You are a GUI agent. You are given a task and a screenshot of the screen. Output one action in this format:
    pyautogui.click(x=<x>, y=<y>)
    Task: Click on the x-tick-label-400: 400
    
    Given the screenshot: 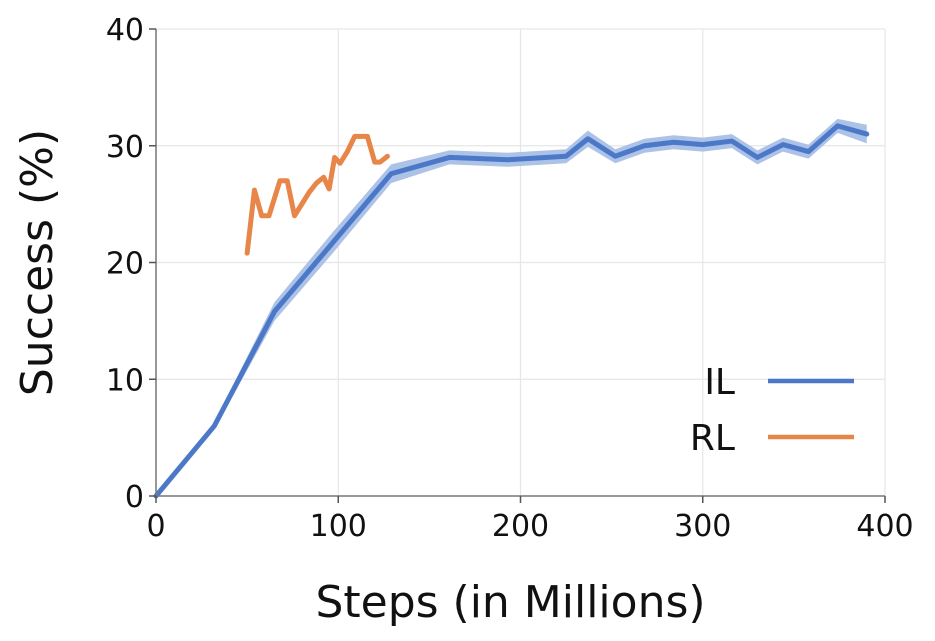 What is the action you would take?
    pyautogui.click(x=884, y=526)
    